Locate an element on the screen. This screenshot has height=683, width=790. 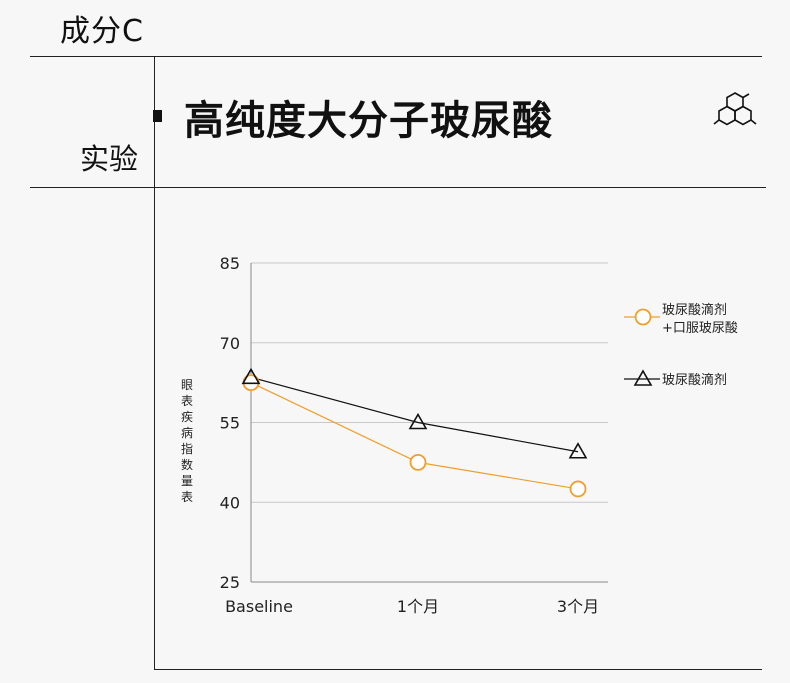
x-tick-label: Baseline is located at coordinates (259, 606).